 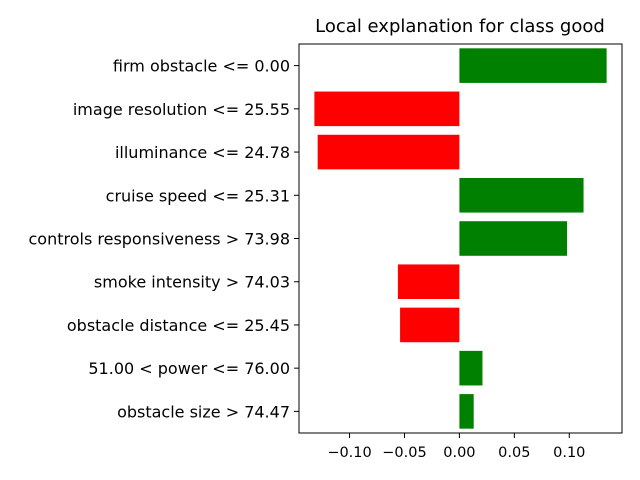 I want to click on category-label: illuminance <= 24.78, so click(x=202, y=152).